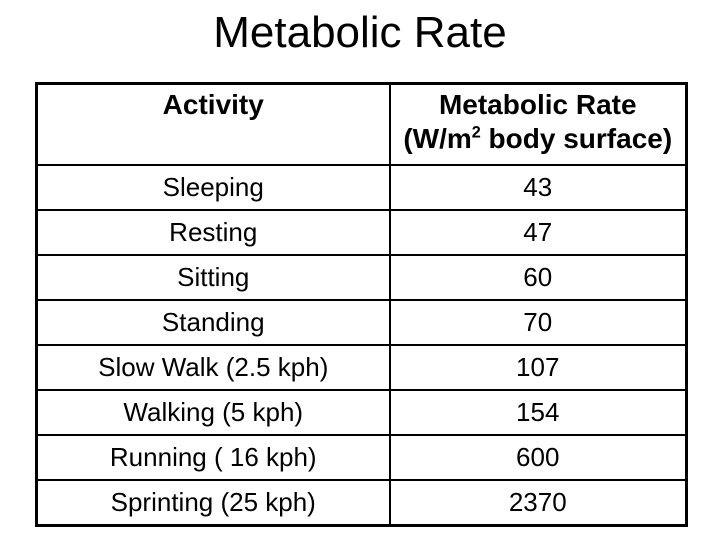  What do you see at coordinates (360, 32) in the screenshot?
I see `page-title: Metabolic Rate` at bounding box center [360, 32].